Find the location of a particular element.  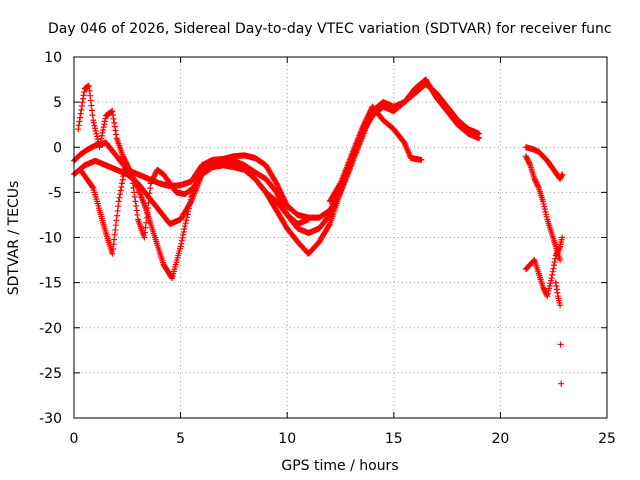

y-tick-label: -30 is located at coordinates (50, 419).